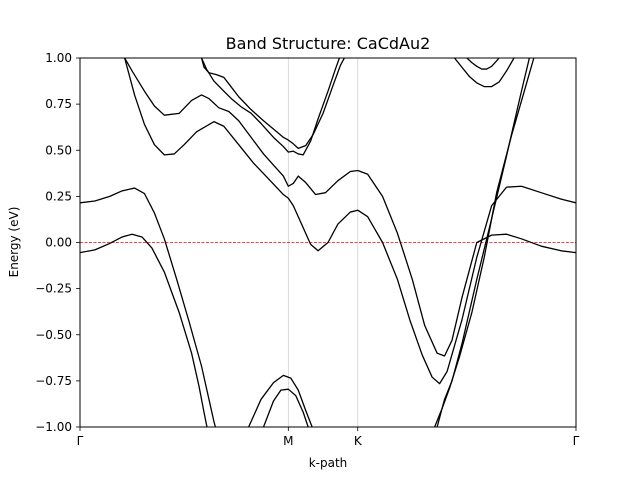  What do you see at coordinates (576, 441) in the screenshot?
I see `x-tick-label-3: Γ` at bounding box center [576, 441].